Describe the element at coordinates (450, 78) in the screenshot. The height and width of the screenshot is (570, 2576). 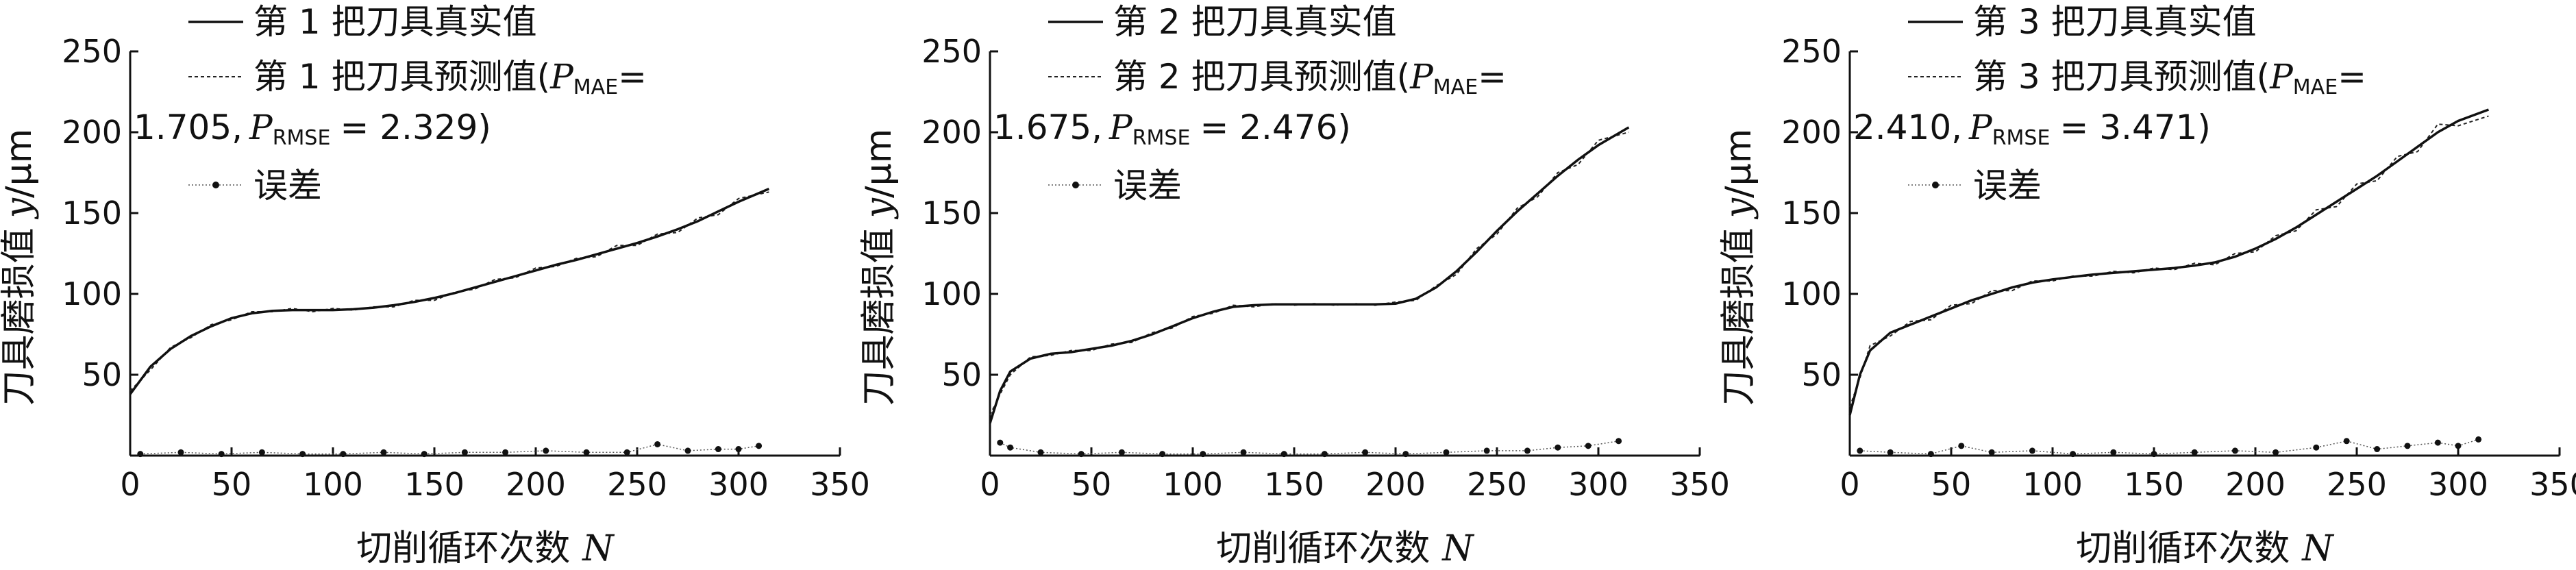
I see `legend-pred-label: 第 1 把刀具预测值(PMAE=` at that location.